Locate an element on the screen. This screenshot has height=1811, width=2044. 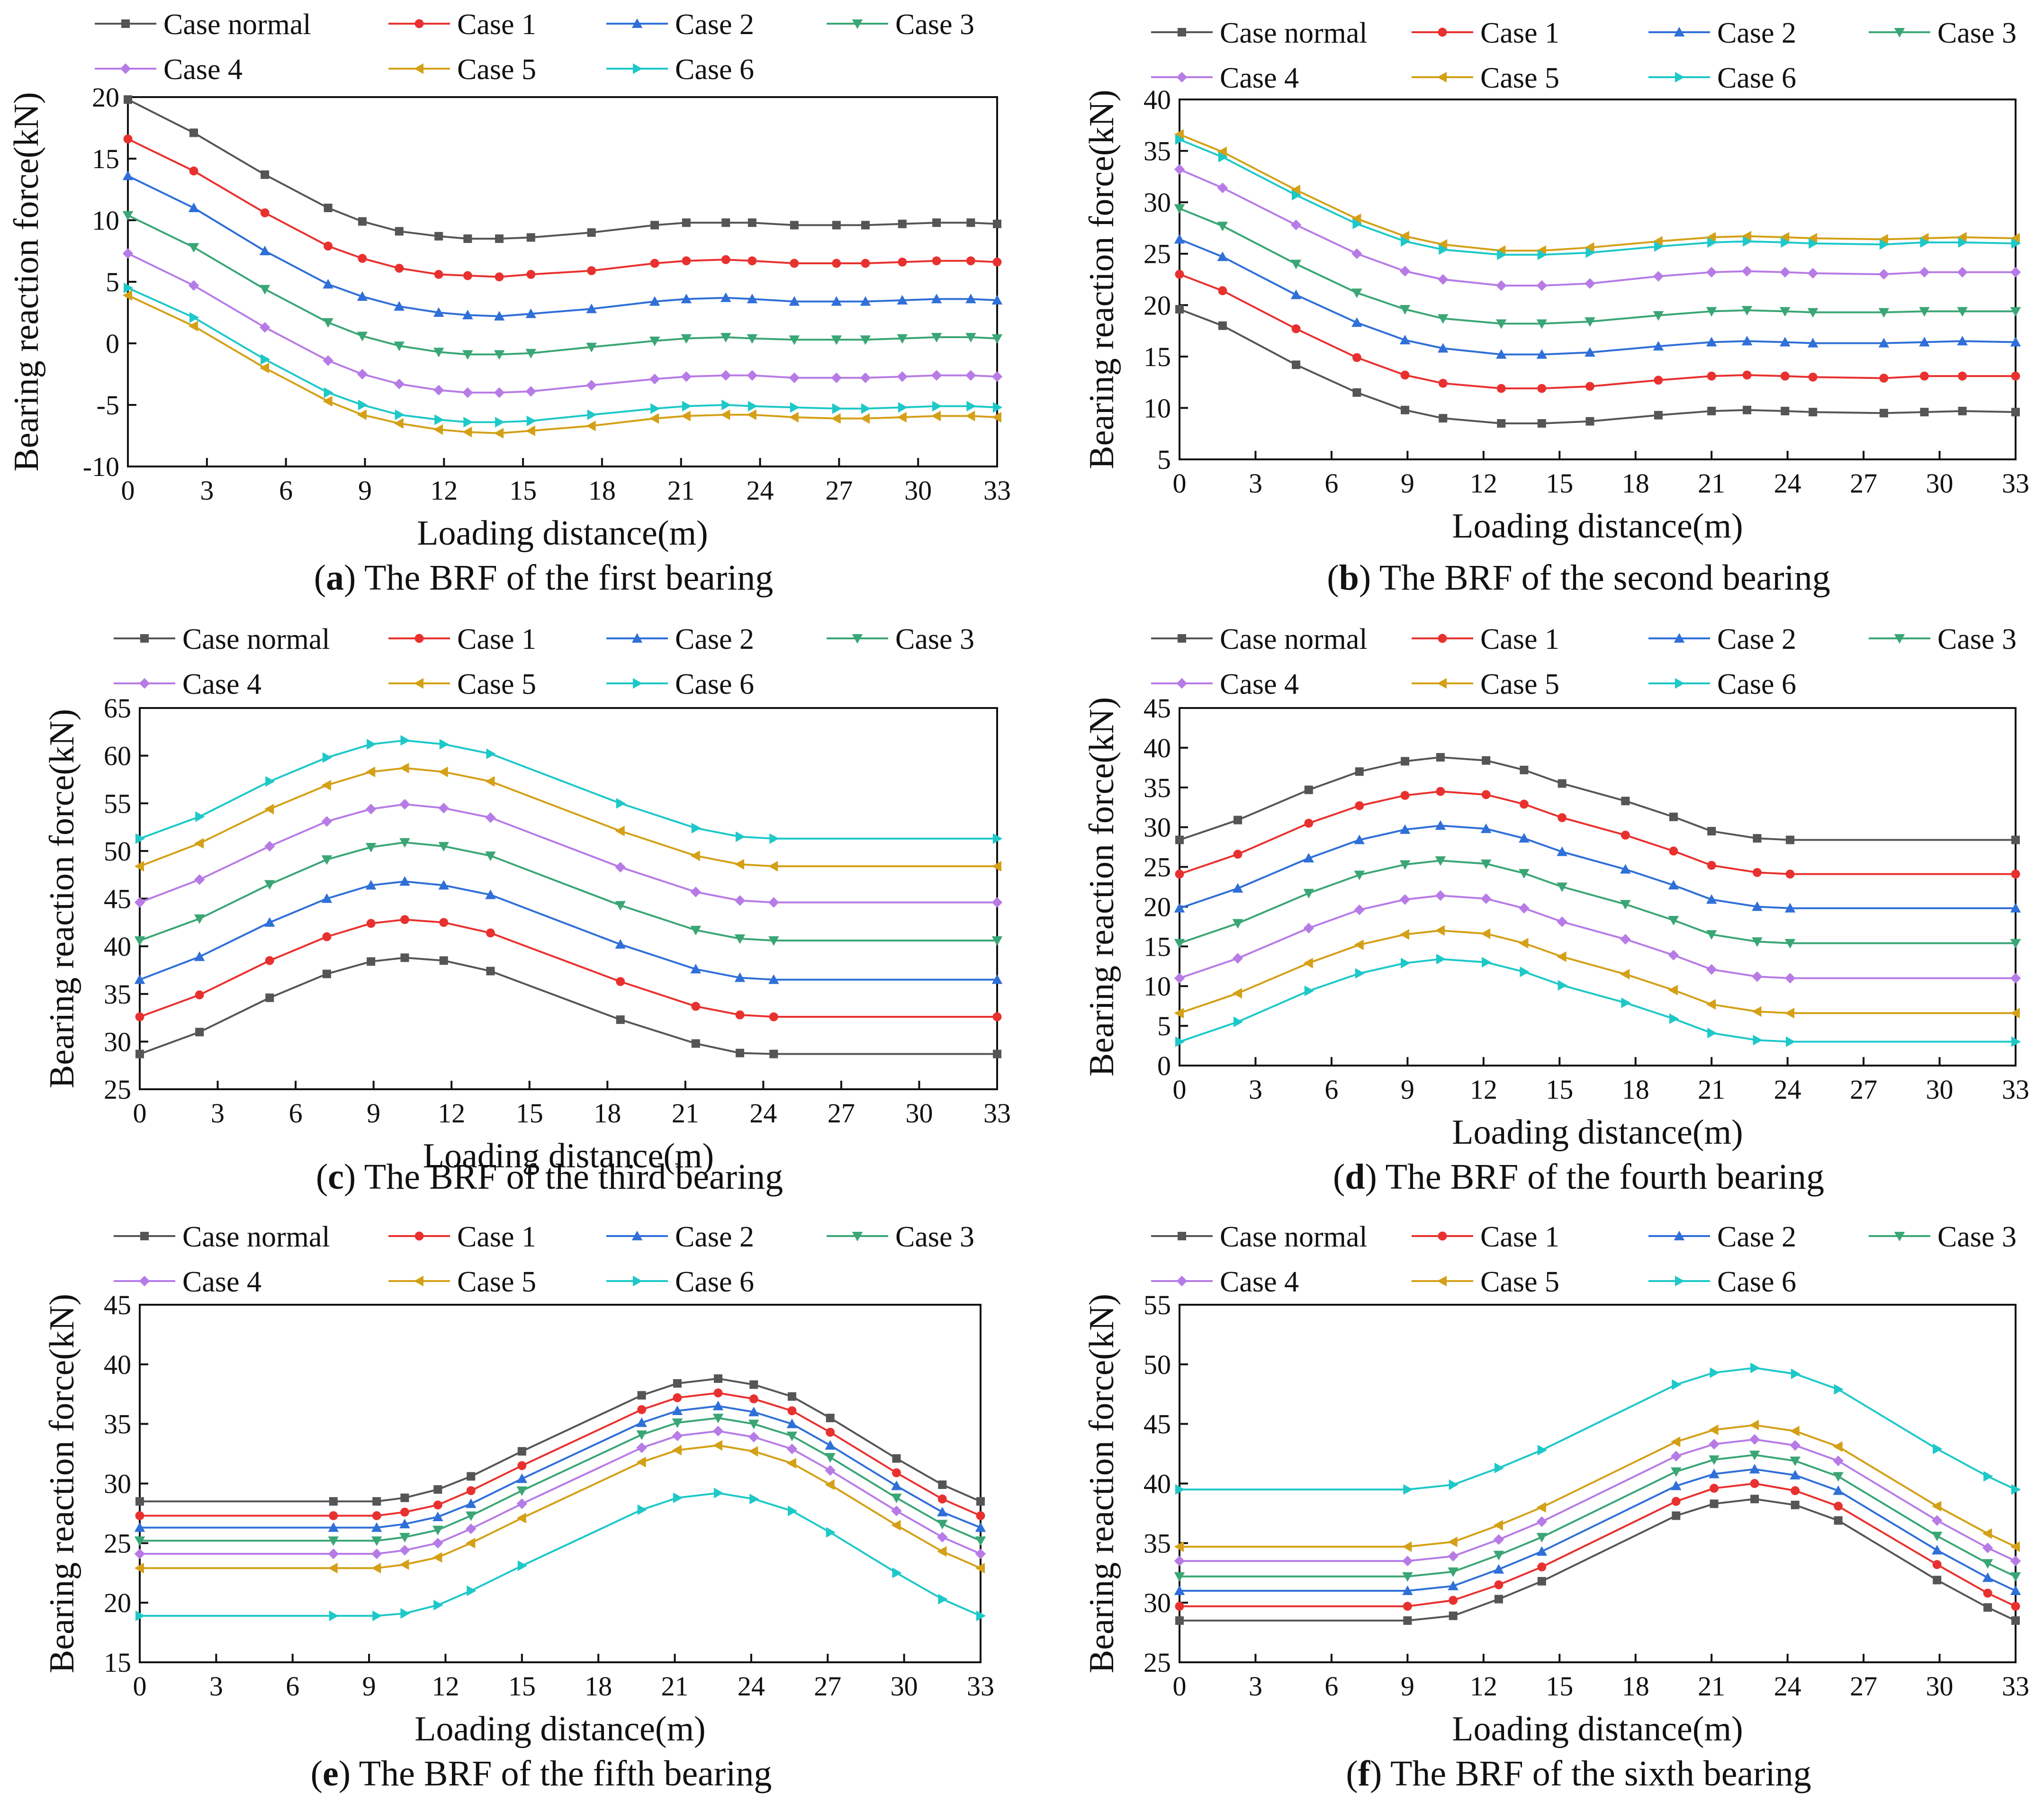
caption-text: ) The BRF of the sixth bearing is located at coordinates (1590, 1773).